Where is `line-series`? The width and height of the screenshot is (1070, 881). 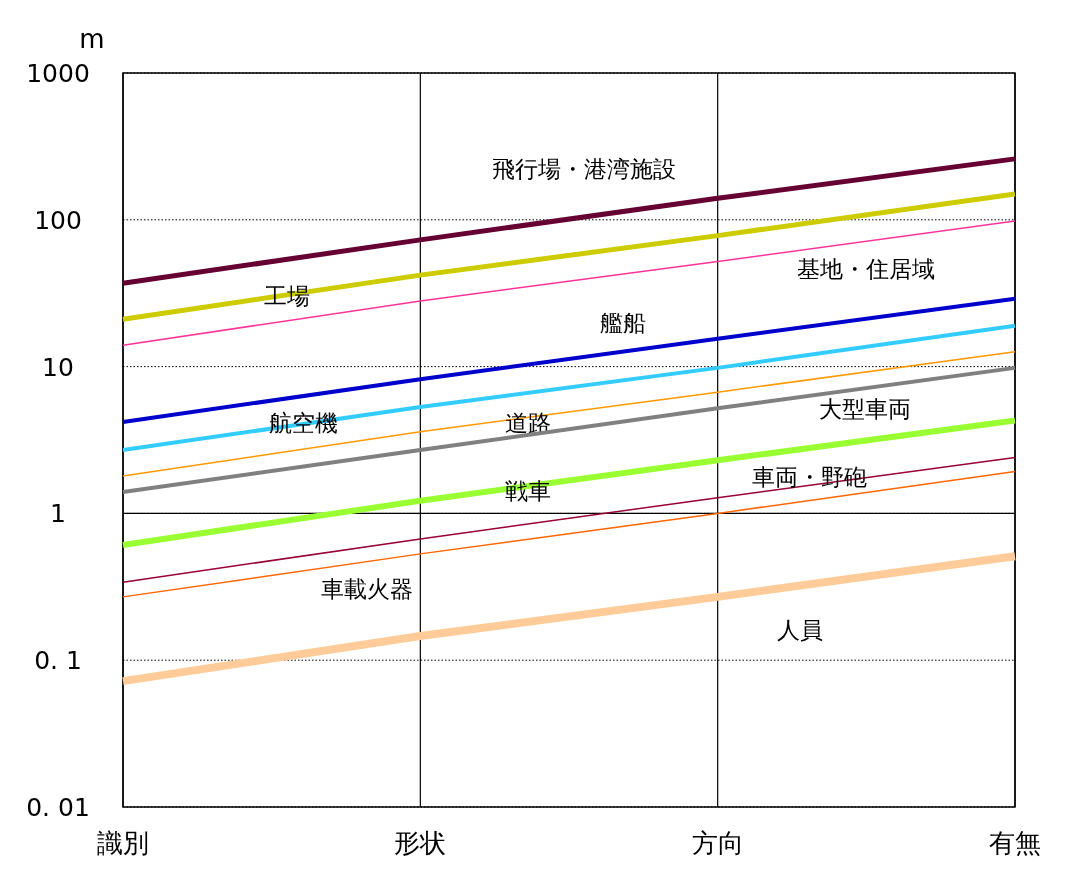 line-series is located at coordinates (569, 283).